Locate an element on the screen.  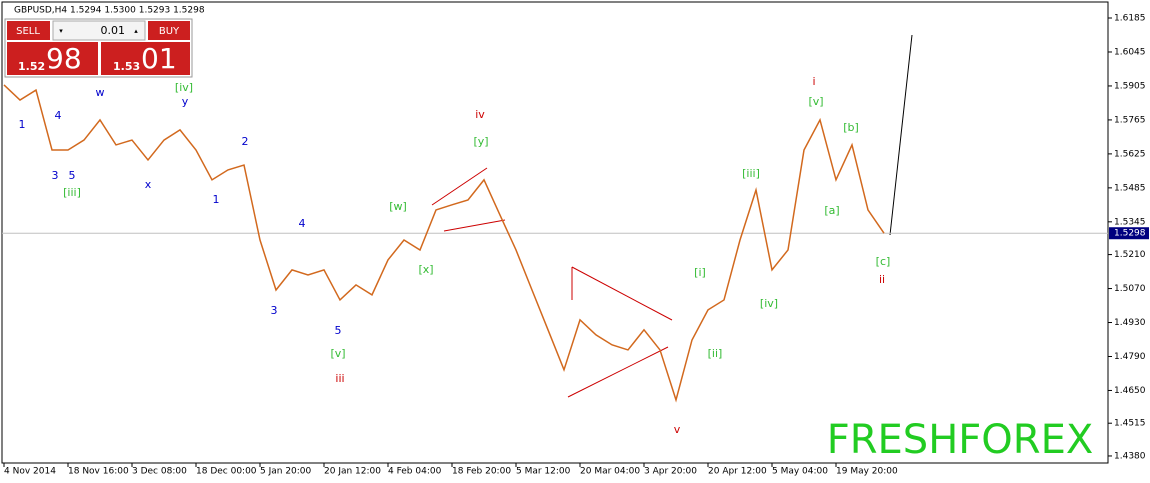
y-tick-label: 1.5070 is located at coordinates (1130, 289).